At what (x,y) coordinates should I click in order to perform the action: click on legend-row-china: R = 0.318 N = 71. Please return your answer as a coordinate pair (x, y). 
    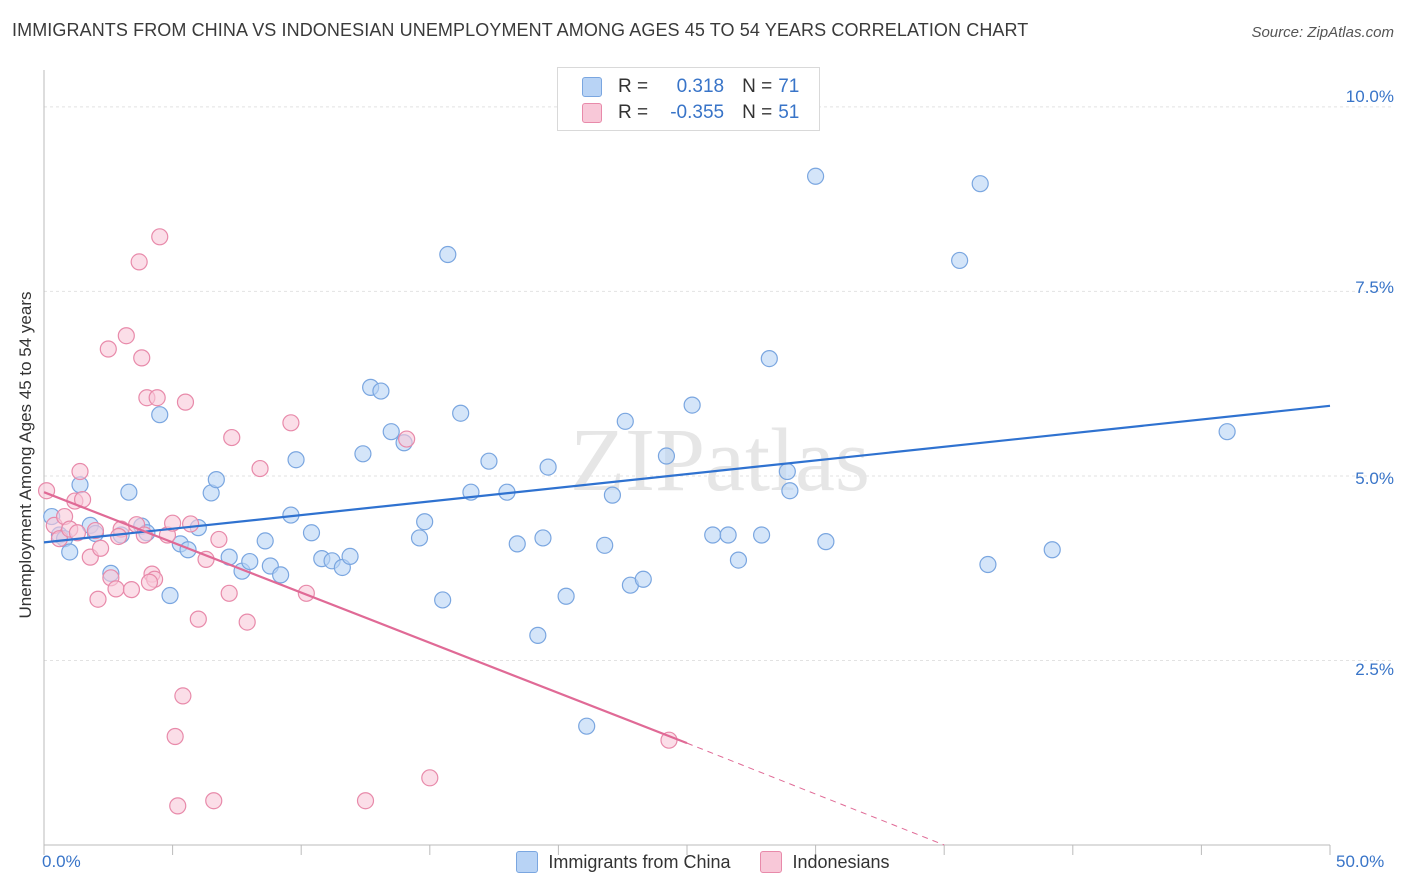
    Looking at the image, I should click on (690, 87).